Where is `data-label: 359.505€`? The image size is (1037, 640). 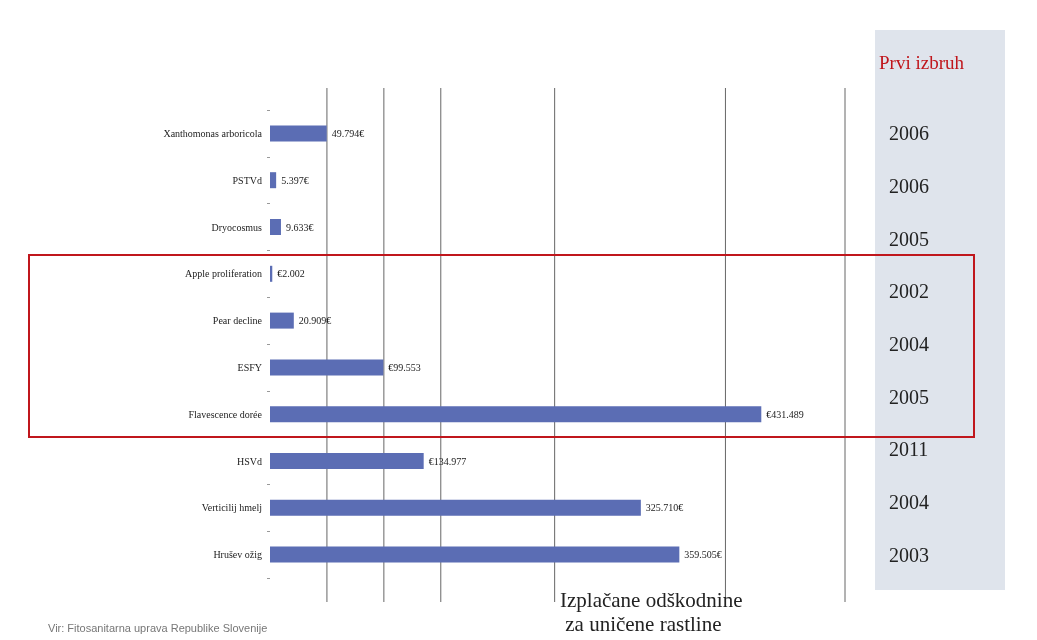
data-label: 359.505€ is located at coordinates (703, 555).